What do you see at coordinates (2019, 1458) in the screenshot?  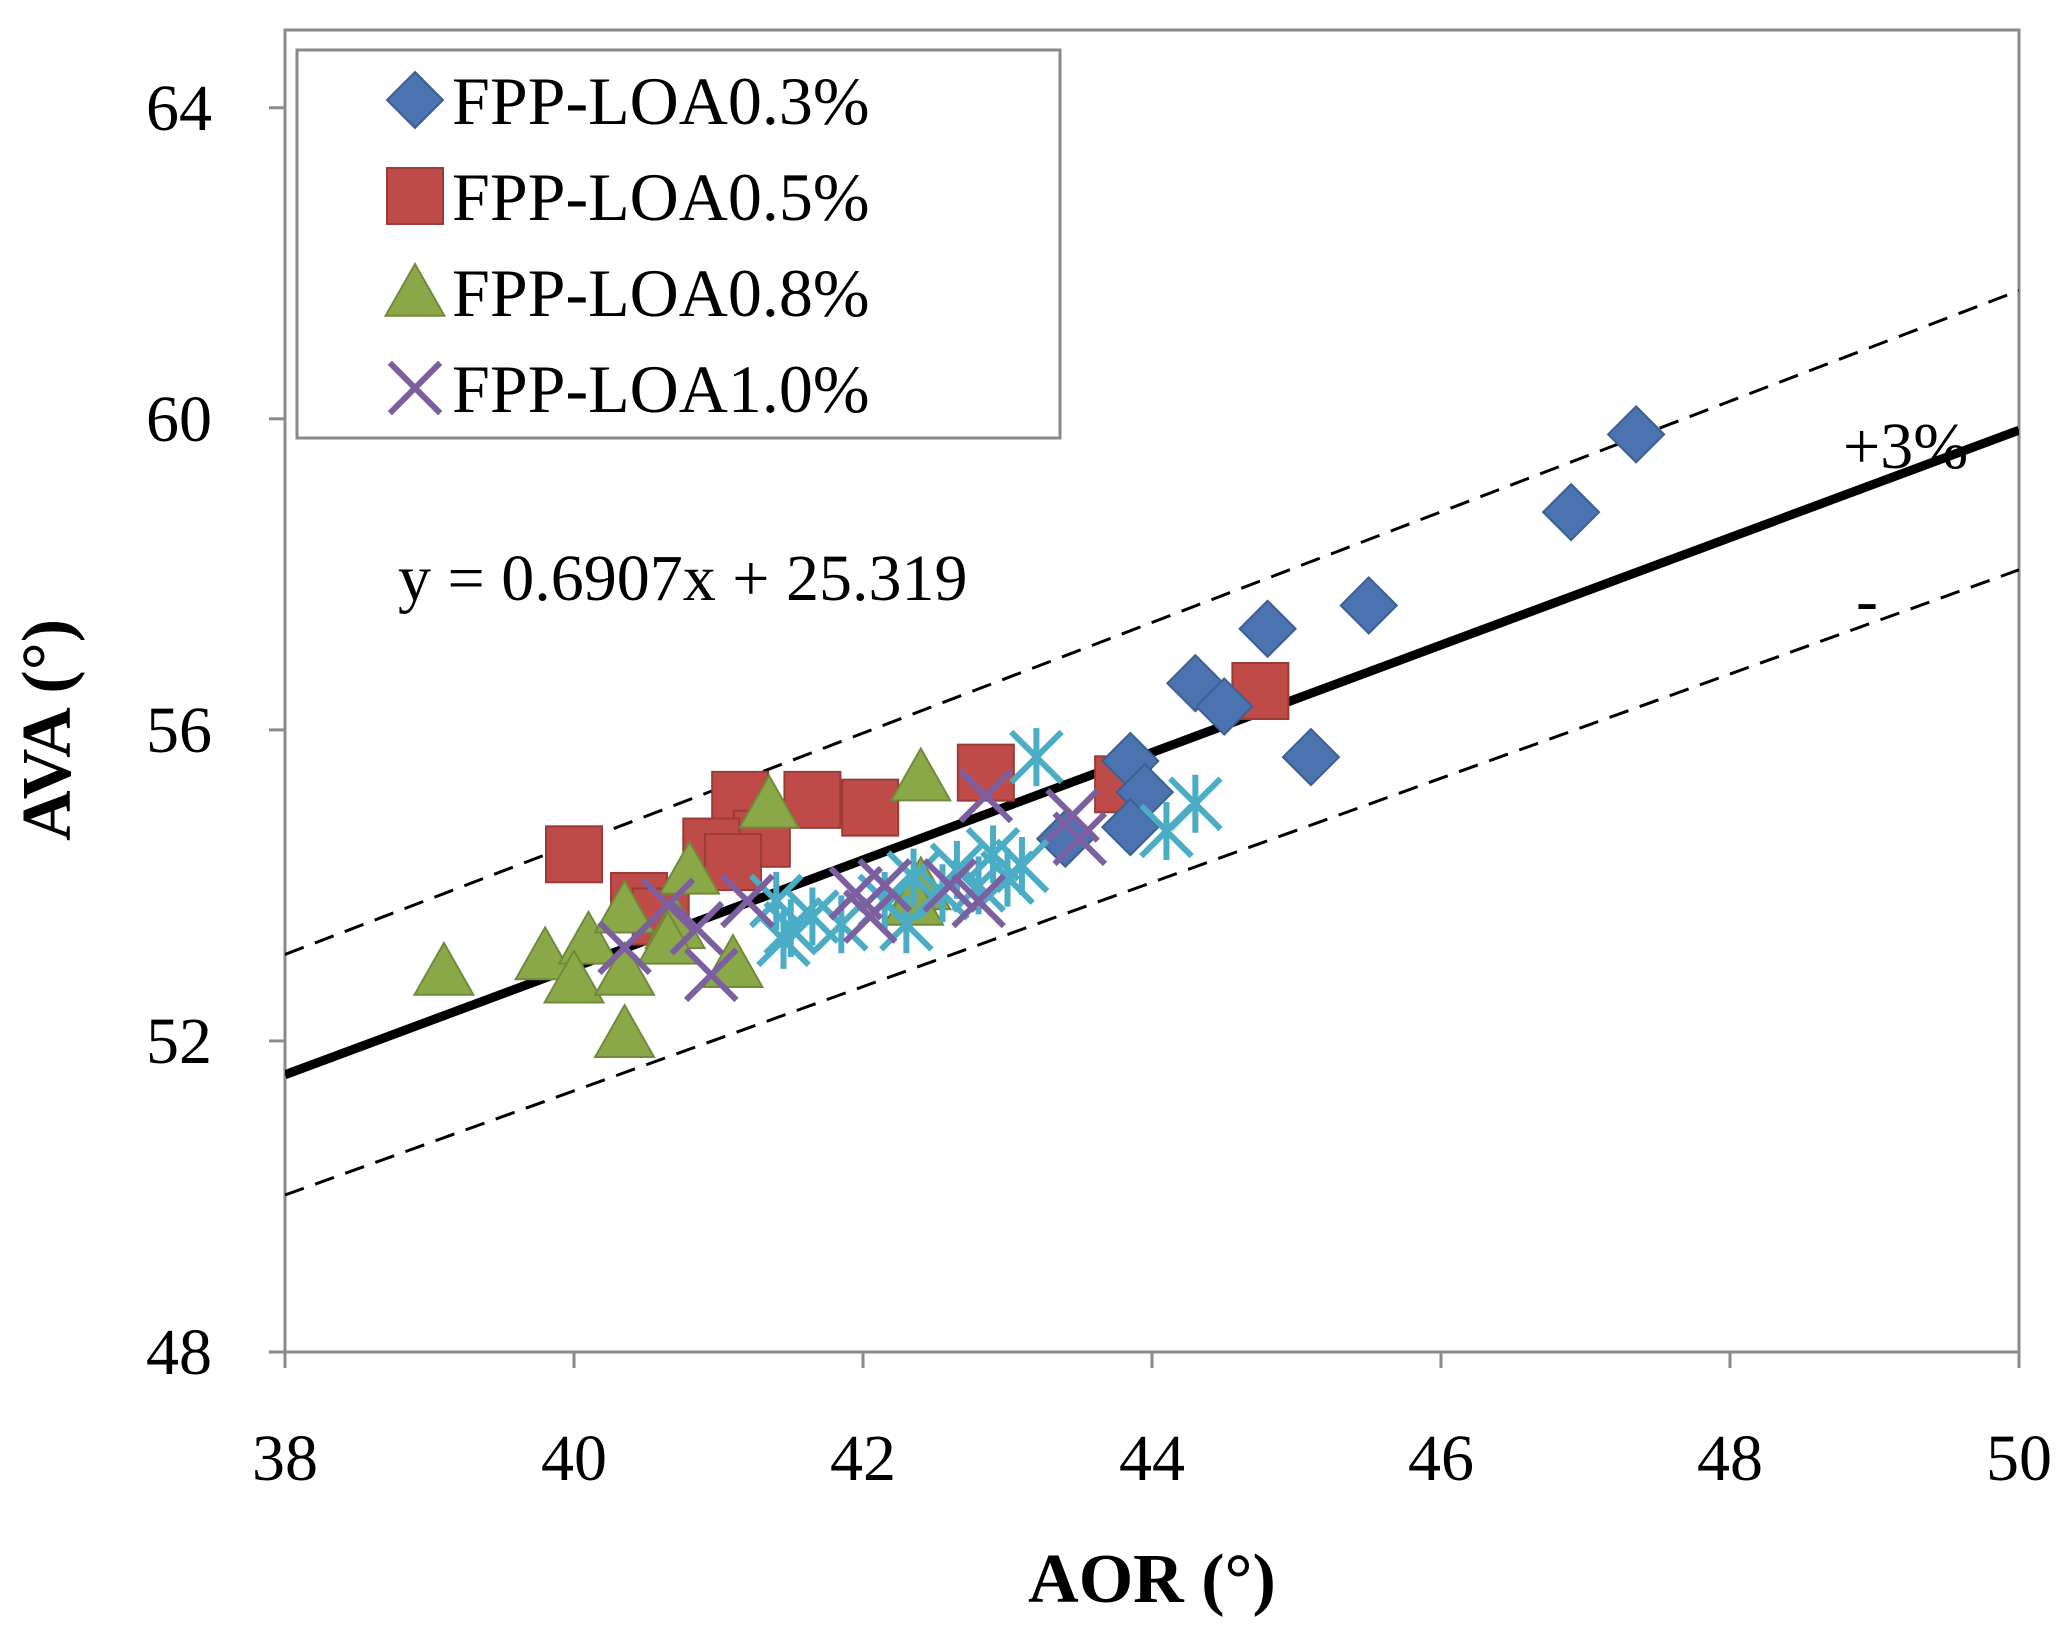 I see `x-tick-label: 50` at bounding box center [2019, 1458].